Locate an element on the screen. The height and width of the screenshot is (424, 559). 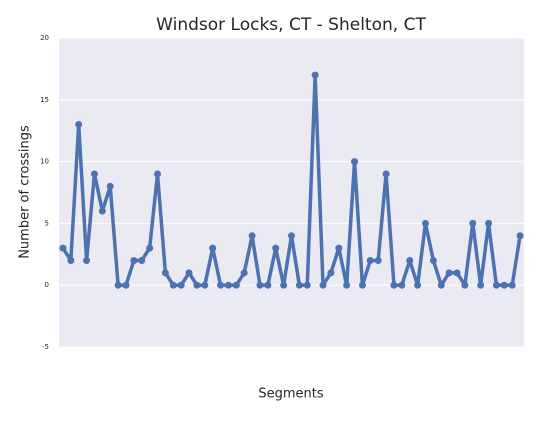
y-axis-label: Number of crossings is located at coordinates (25, 192).